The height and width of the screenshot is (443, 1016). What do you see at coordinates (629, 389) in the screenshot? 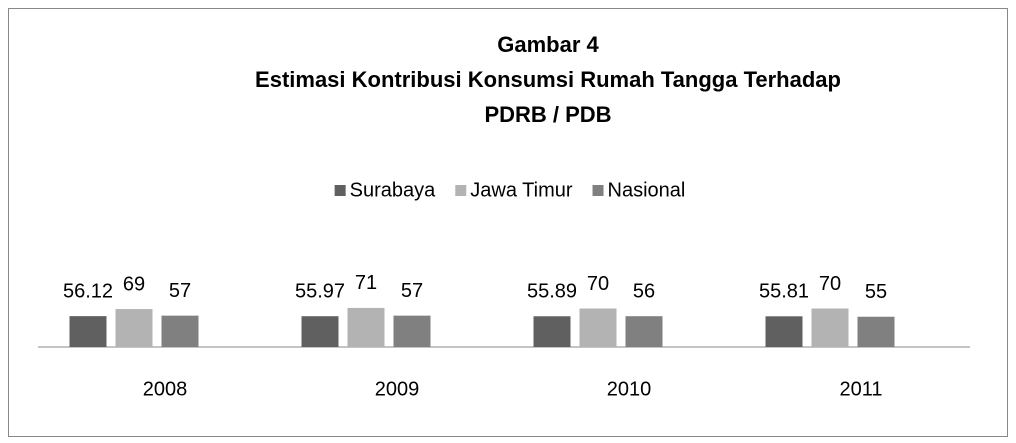
I see `x-tick-label: 2010` at bounding box center [629, 389].